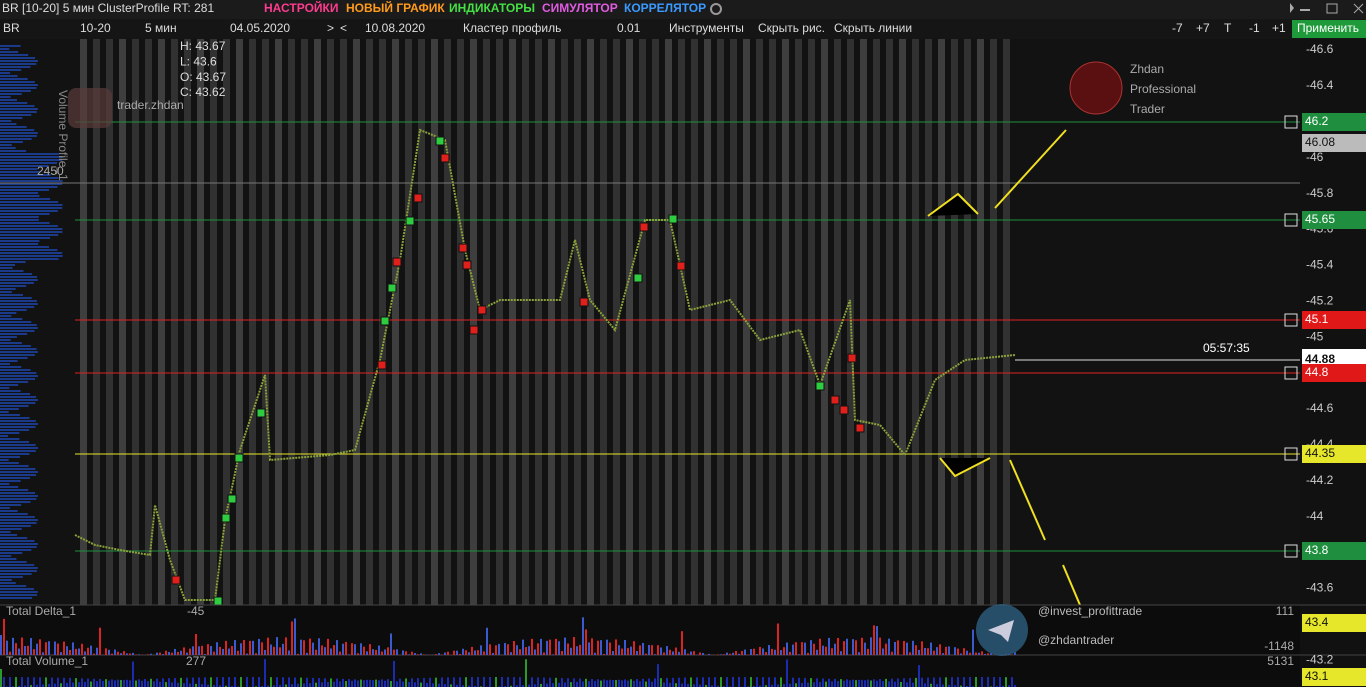 The image size is (1366, 687). What do you see at coordinates (706, 28) in the screenshot?
I see `toolbar-field: Инструменты` at bounding box center [706, 28].